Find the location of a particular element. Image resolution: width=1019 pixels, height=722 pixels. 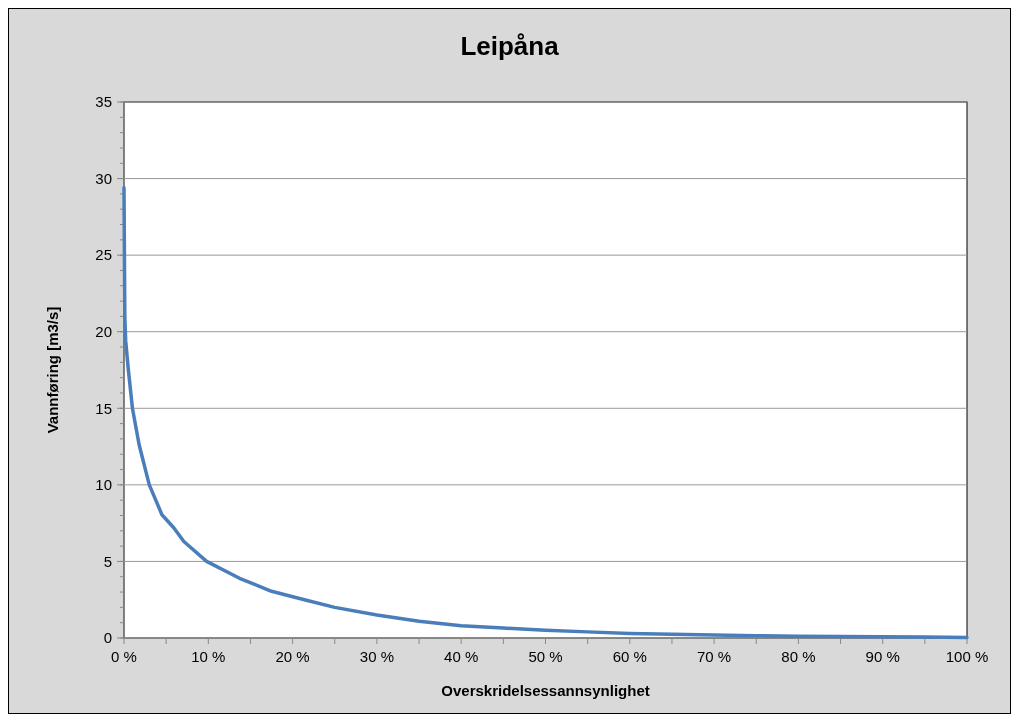

y-tick-label: 5 is located at coordinates (107, 561).